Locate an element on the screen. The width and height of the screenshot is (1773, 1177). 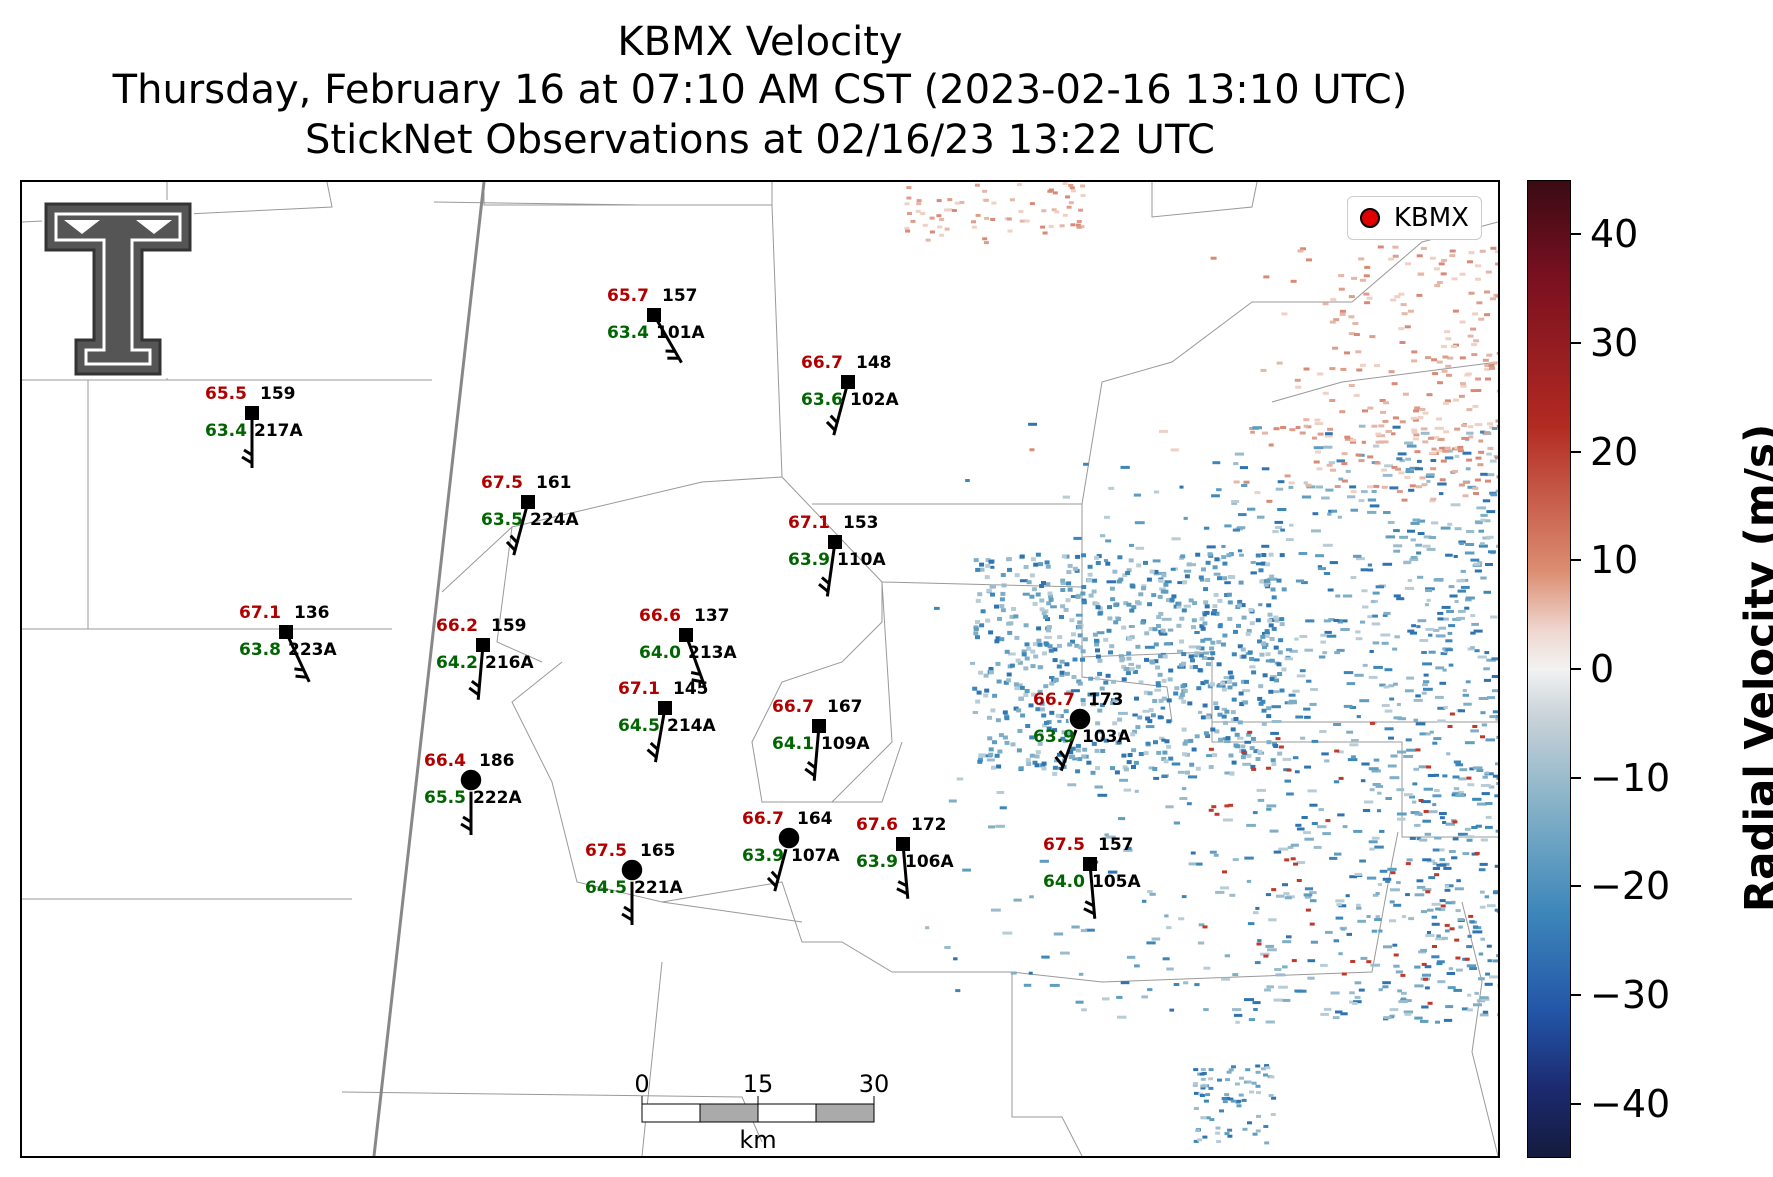
kbmx-marker-icon is located at coordinates (1369, 218).